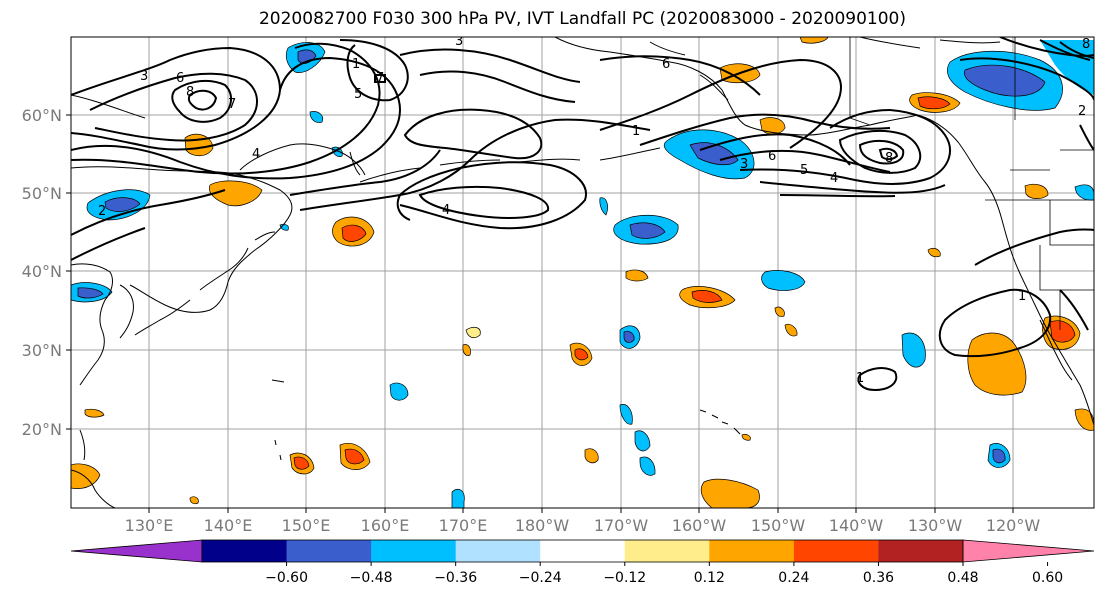 The height and width of the screenshot is (601, 1105). I want to click on colorbar-label: 0.24, so click(793, 578).